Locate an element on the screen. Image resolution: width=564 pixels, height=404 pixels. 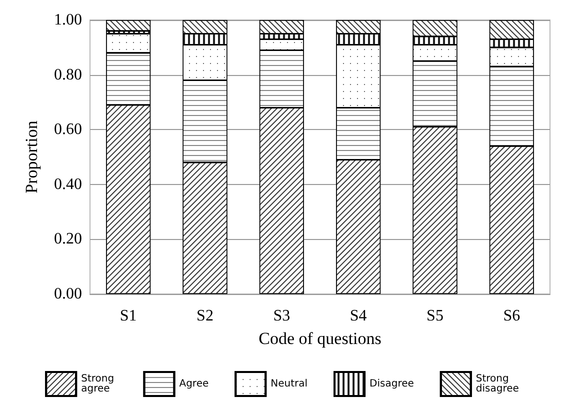
y-tick-label: 0.40 is located at coordinates (68, 184).